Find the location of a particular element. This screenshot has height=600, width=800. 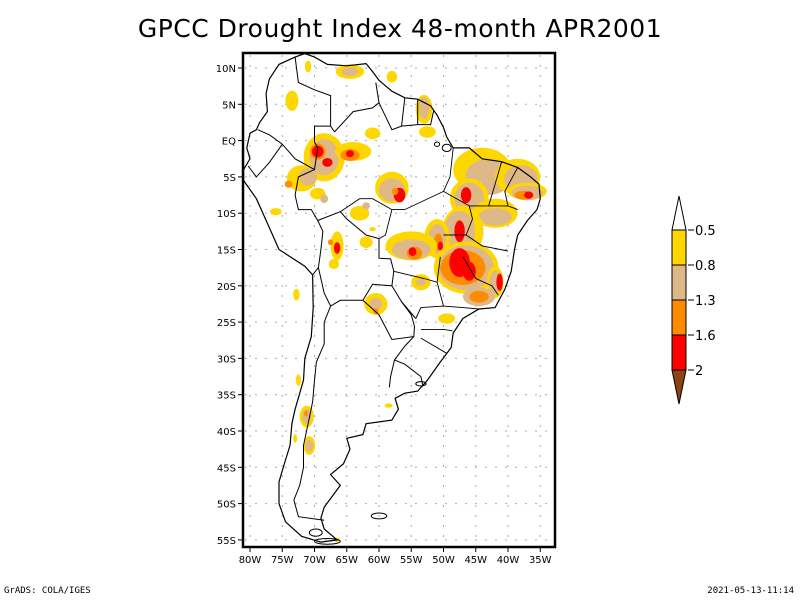

y-tick-label: 25S is located at coordinates (226, 323).